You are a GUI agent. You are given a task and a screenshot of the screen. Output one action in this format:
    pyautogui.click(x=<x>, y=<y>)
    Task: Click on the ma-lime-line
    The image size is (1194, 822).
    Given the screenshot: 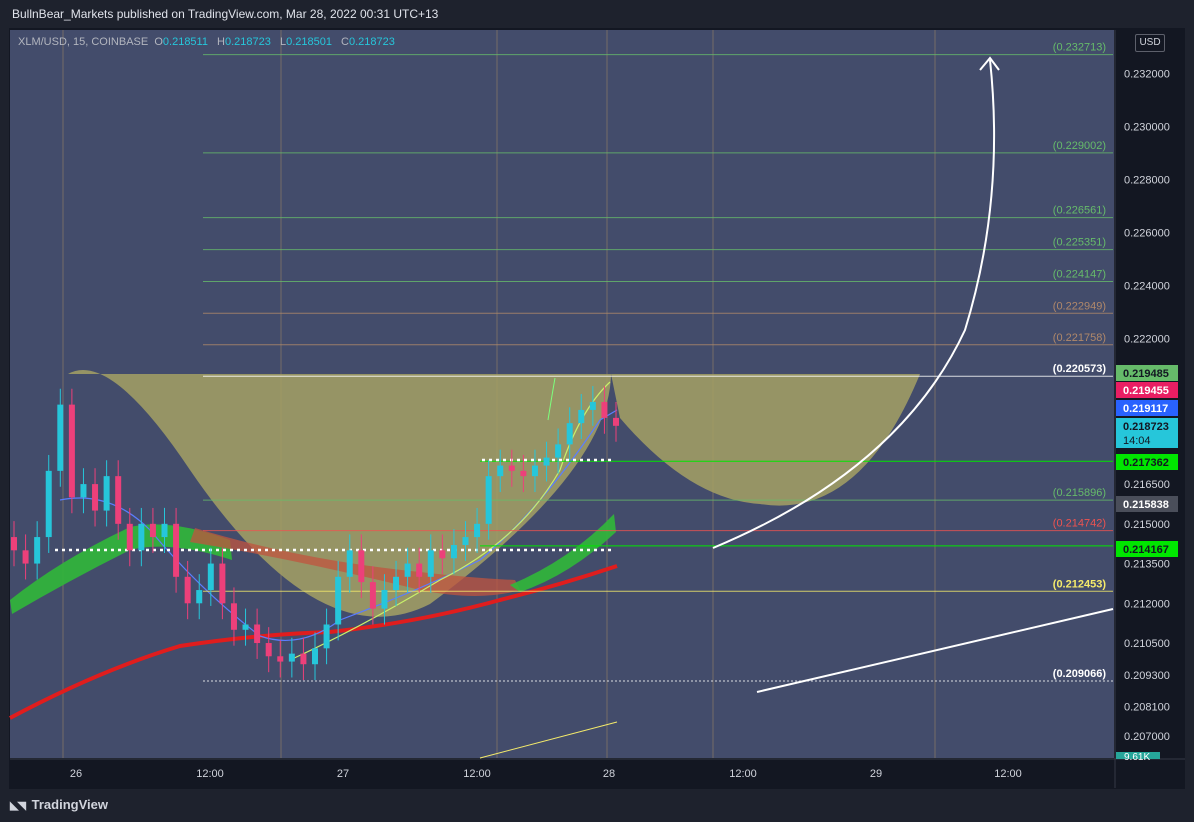 What is the action you would take?
    pyautogui.click(x=450, y=521)
    